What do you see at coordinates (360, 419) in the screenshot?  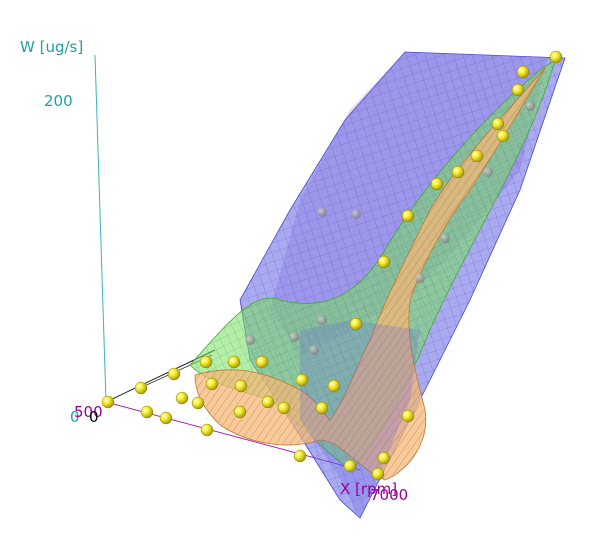 I see `blue-plane-front-overlay` at bounding box center [360, 419].